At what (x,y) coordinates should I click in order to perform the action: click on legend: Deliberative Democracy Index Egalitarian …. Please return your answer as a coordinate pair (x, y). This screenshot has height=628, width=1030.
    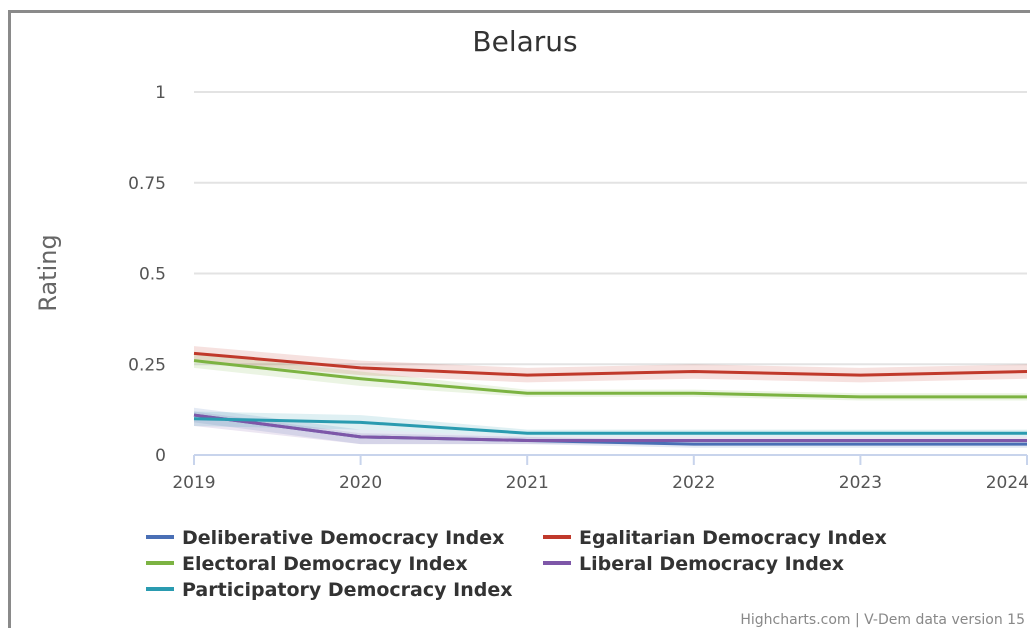
    Looking at the image, I should click on (516, 564).